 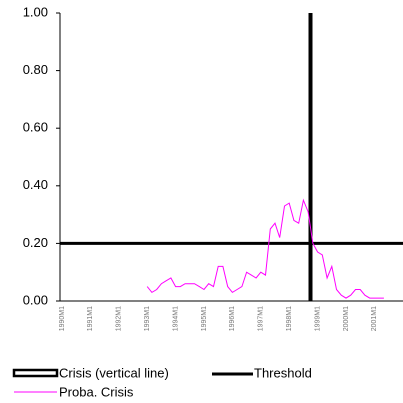 What do you see at coordinates (35, 299) in the screenshot?
I see `y-tick-label: 0.00` at bounding box center [35, 299].